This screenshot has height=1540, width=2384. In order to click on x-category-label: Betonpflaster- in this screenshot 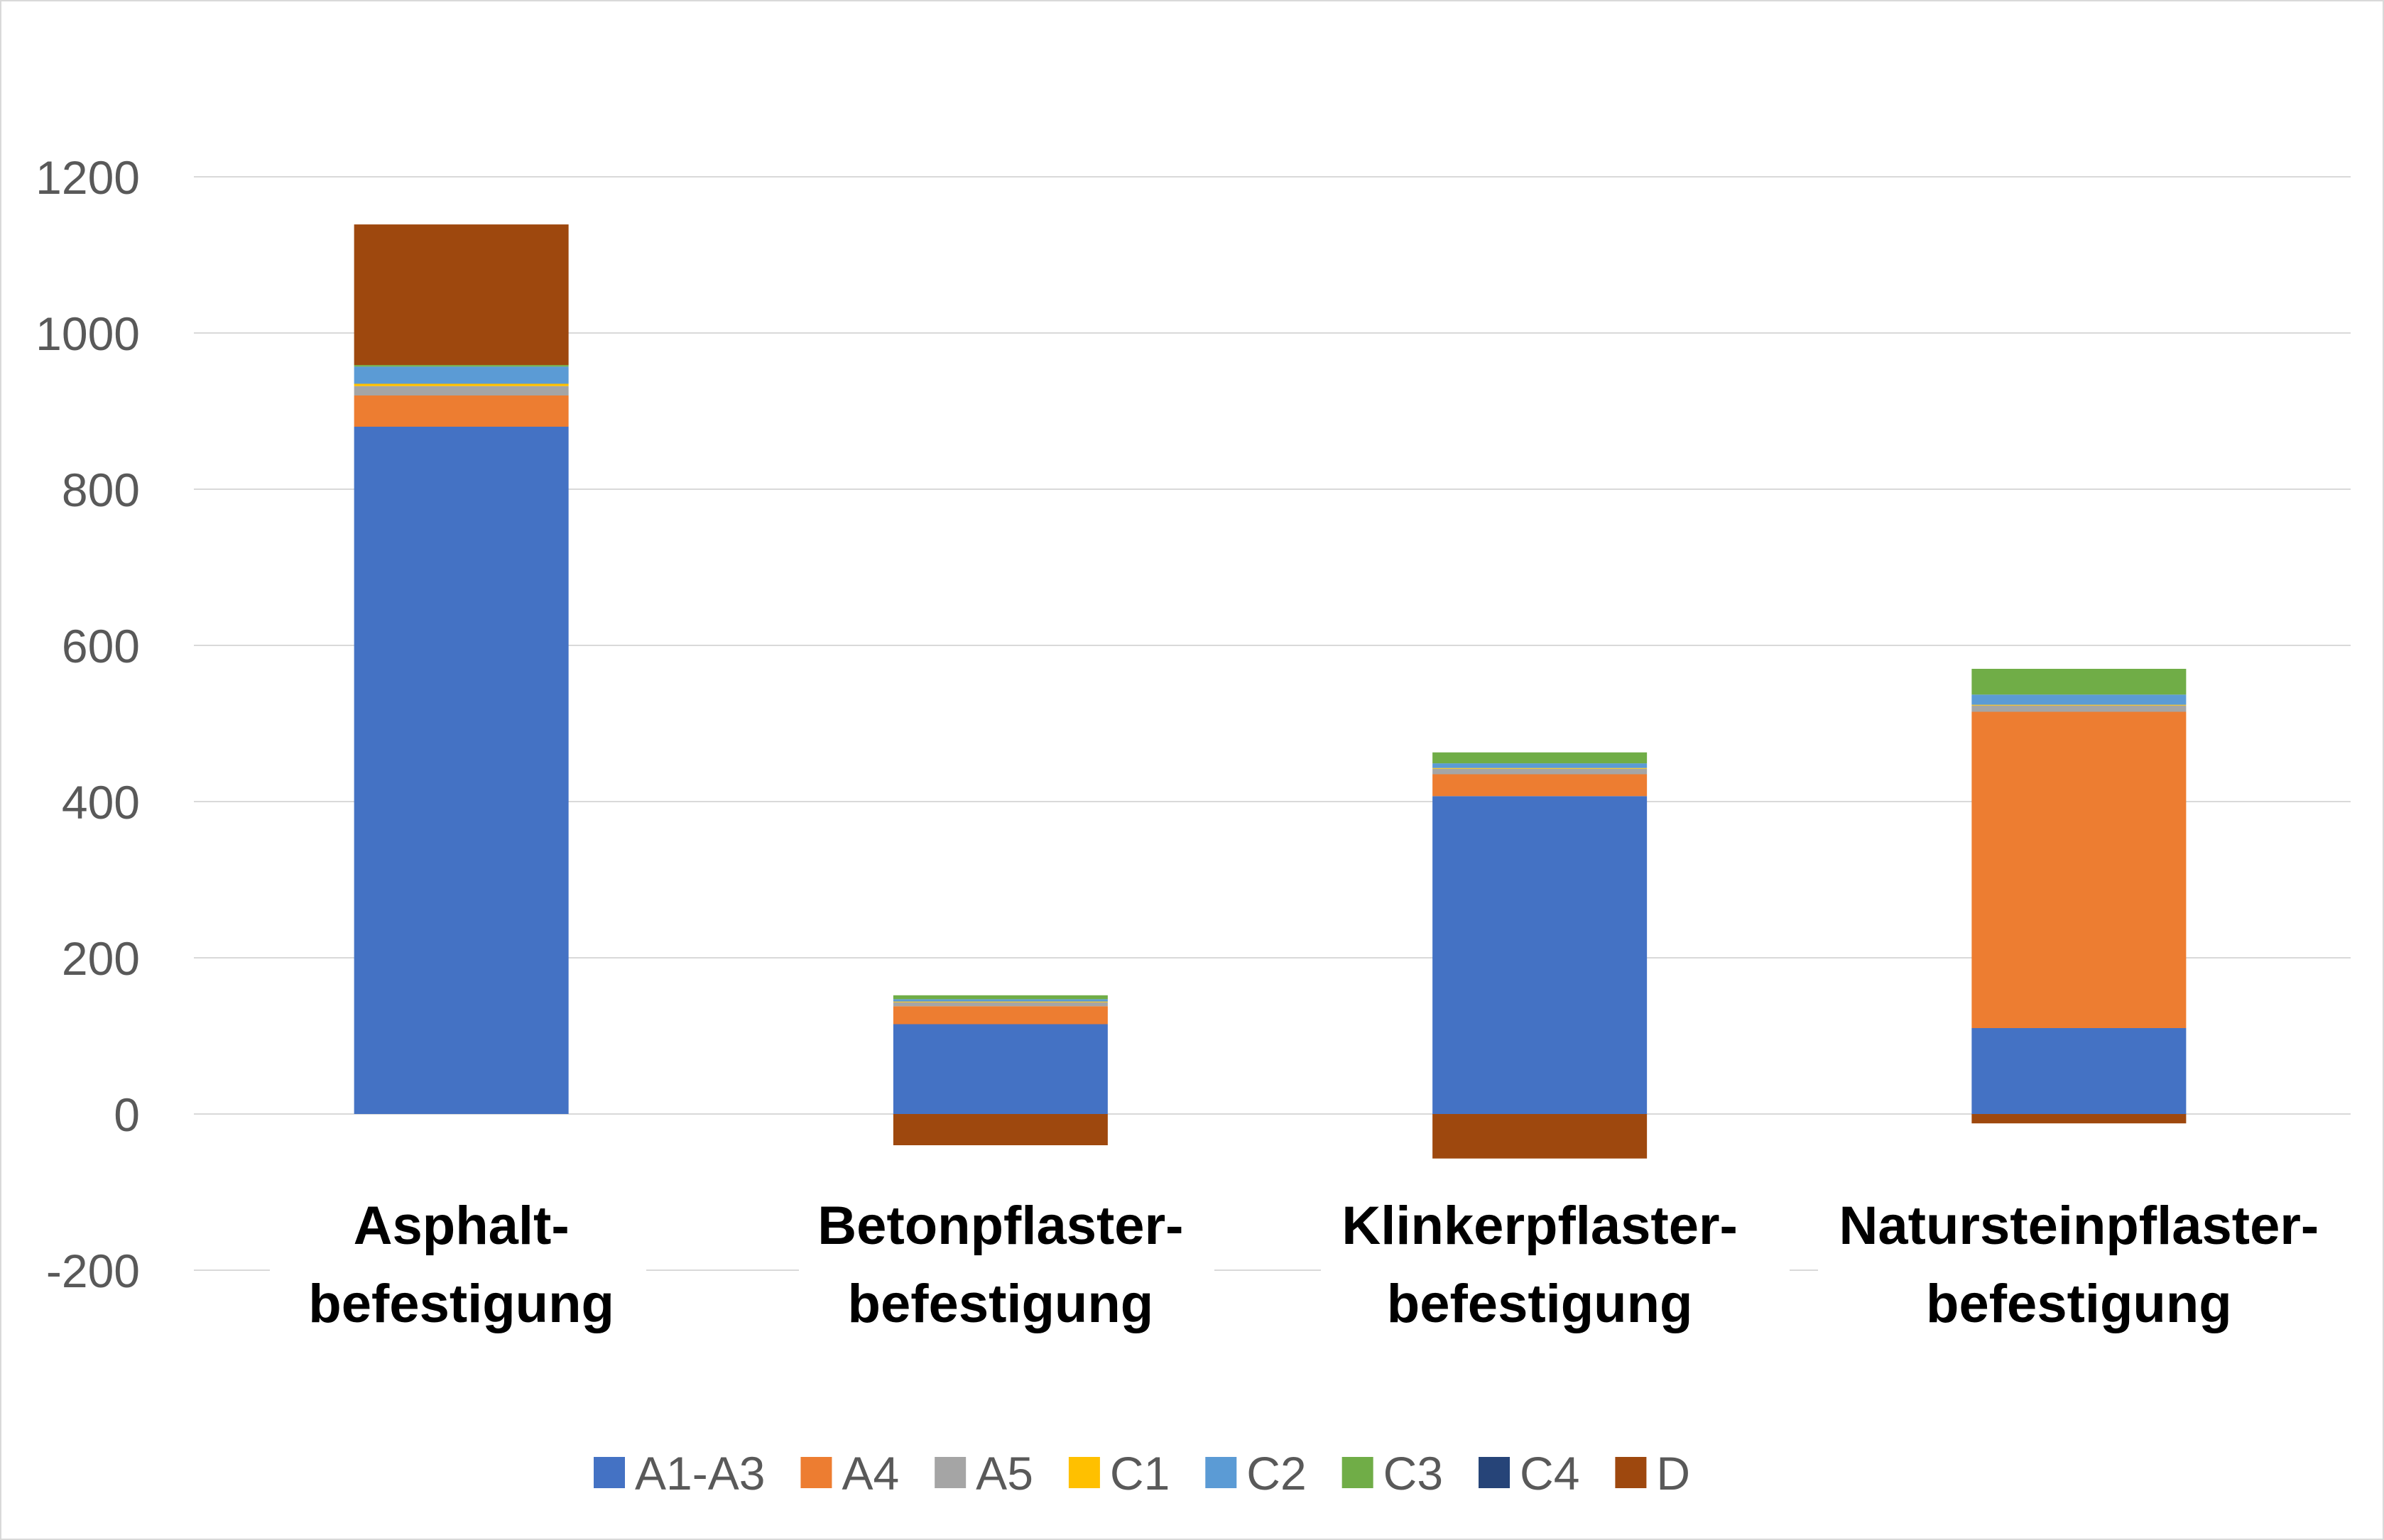, I will do `click(1000, 1226)`.